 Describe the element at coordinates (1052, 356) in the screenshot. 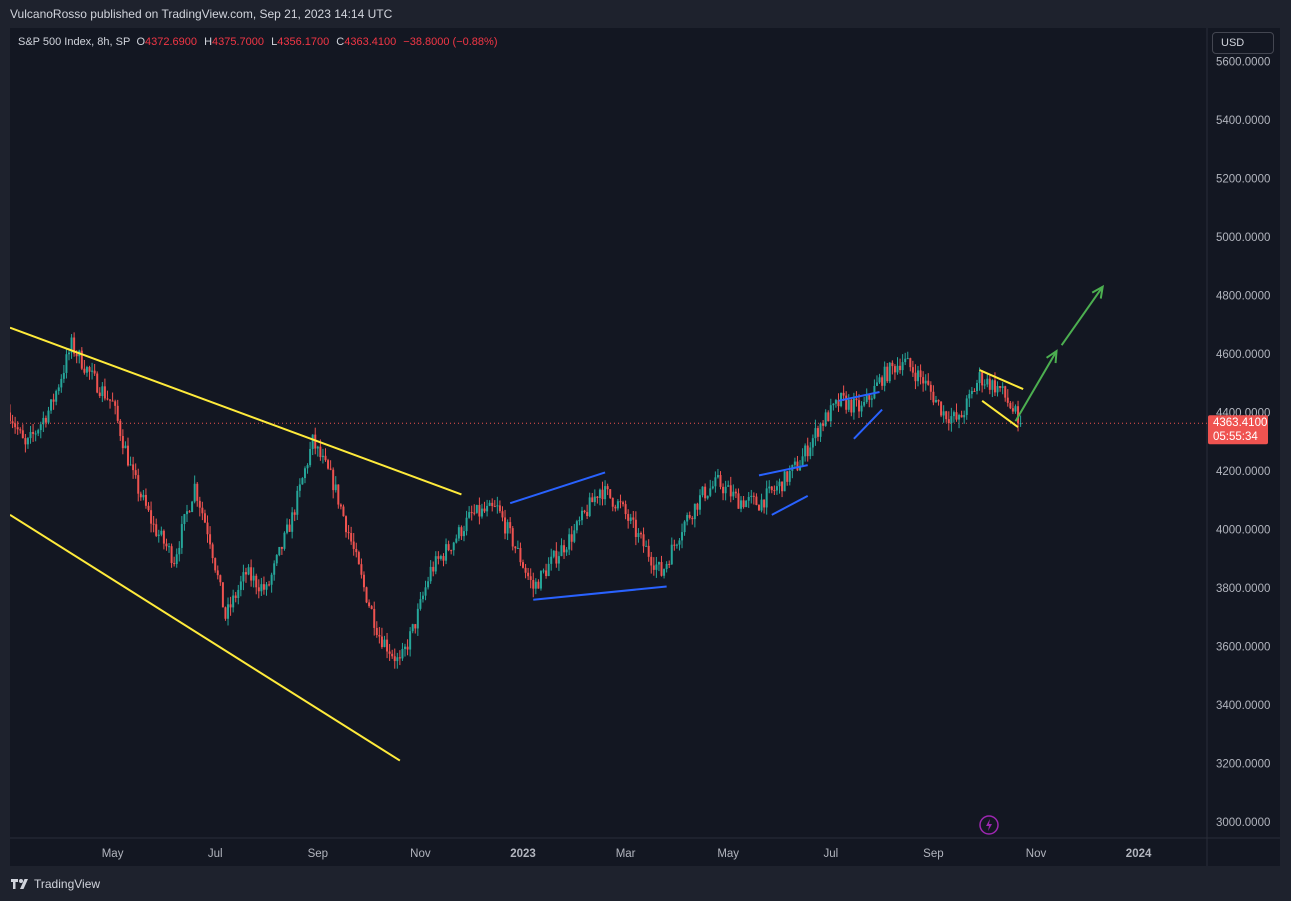

I see `projection-arrow-1-head` at that location.